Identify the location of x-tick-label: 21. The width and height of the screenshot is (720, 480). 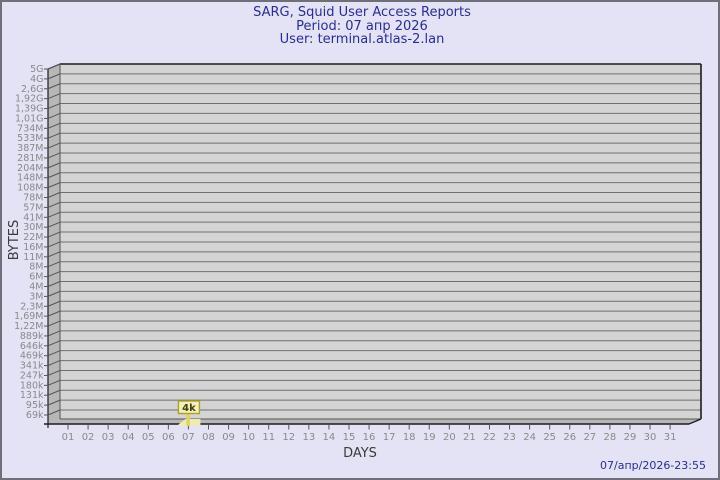
(469, 437).